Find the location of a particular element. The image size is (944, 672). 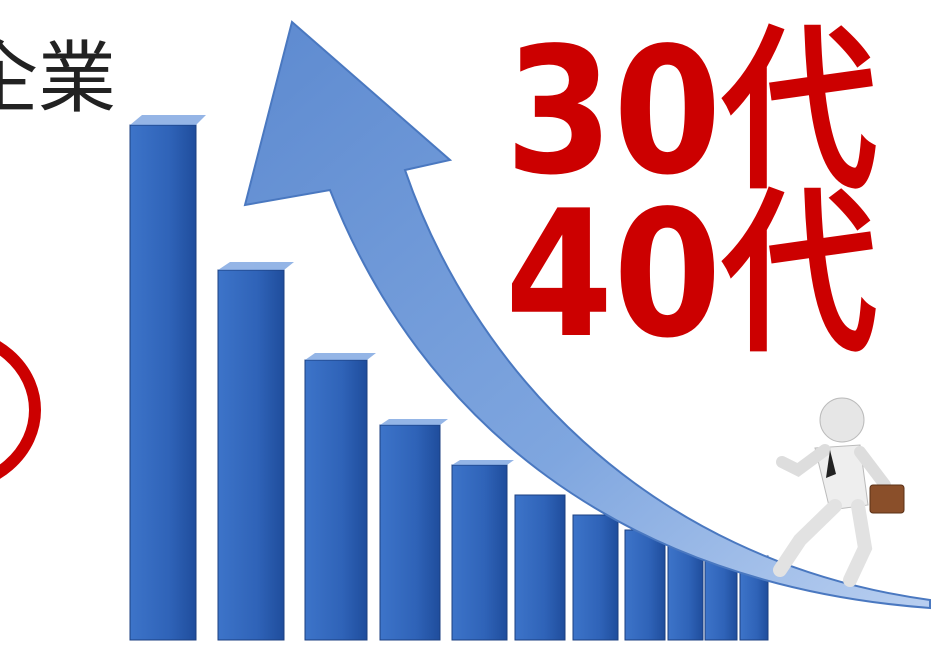

heading-text: 企業 is located at coordinates (58, 79).